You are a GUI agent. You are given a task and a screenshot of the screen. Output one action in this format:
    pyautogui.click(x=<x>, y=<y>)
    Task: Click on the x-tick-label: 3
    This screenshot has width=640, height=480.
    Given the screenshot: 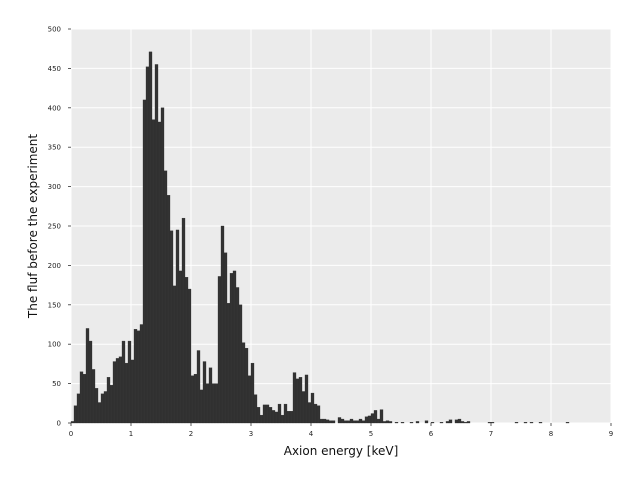 What is the action you would take?
    pyautogui.click(x=251, y=434)
    